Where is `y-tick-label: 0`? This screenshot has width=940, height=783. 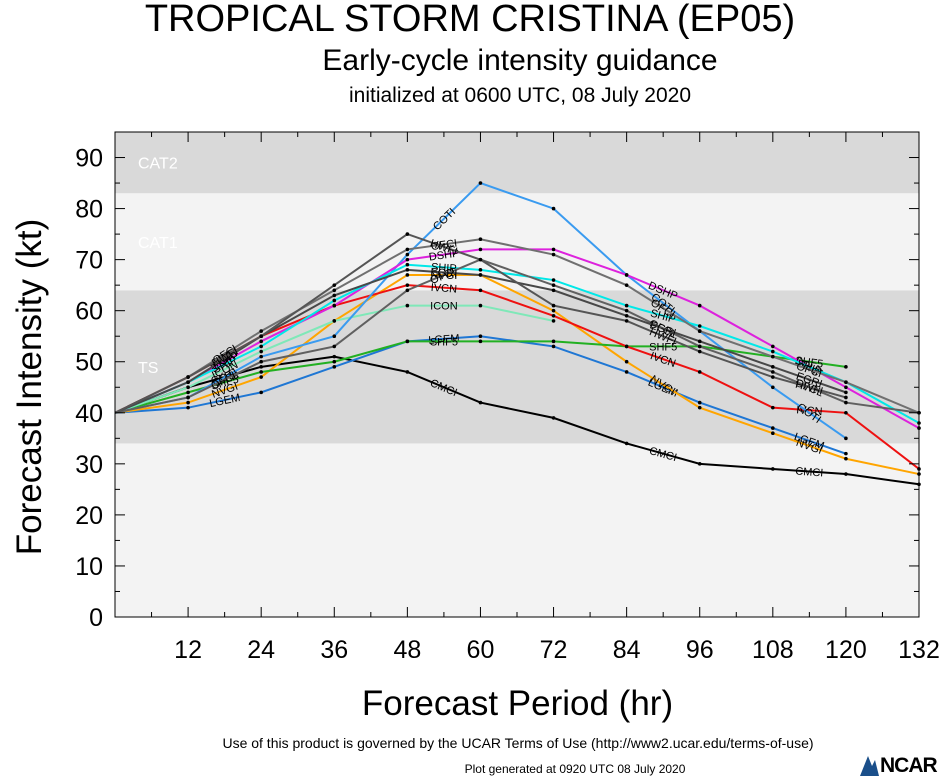 y-tick-label: 0 is located at coordinates (96, 618).